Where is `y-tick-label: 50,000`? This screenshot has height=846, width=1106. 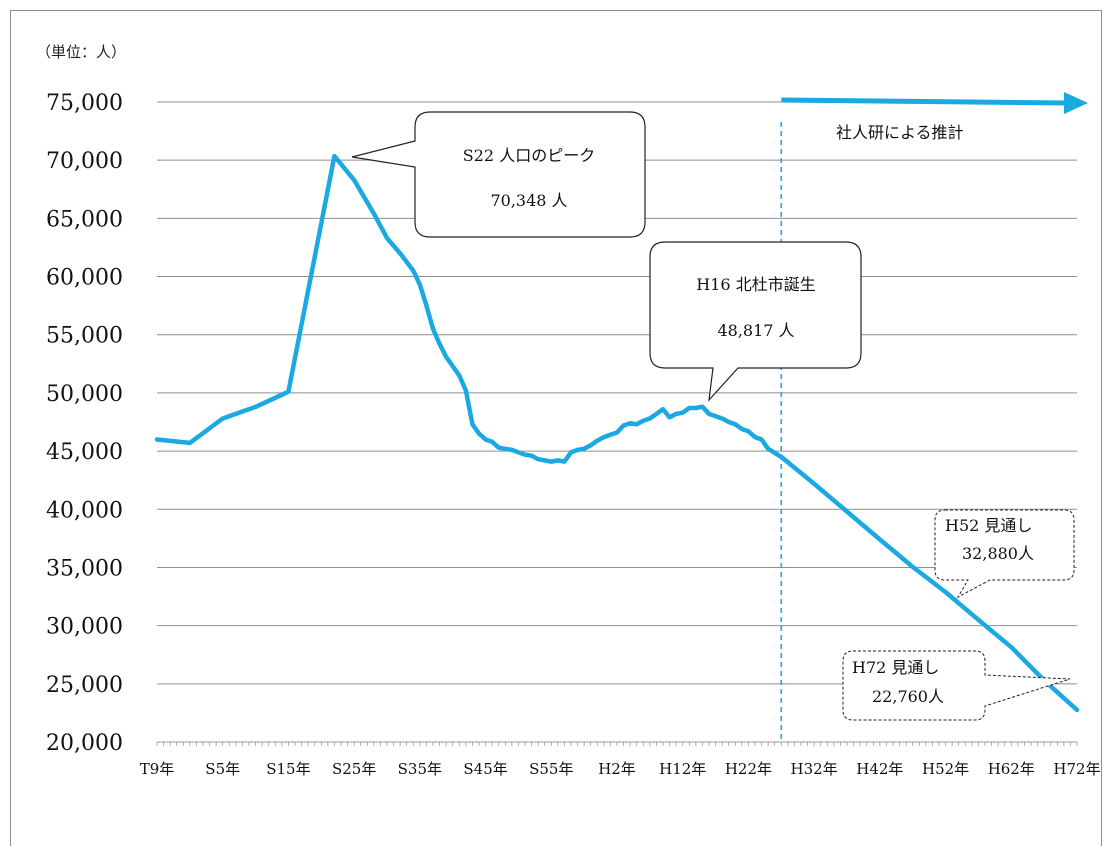
y-tick-label: 50,000 is located at coordinates (84, 394).